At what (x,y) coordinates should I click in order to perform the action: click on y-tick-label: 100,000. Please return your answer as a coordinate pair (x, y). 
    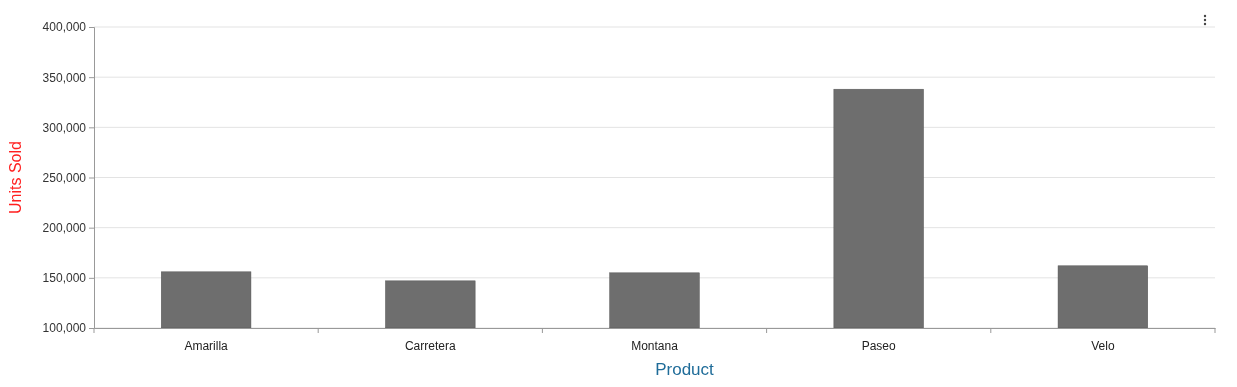
    Looking at the image, I should click on (64, 328).